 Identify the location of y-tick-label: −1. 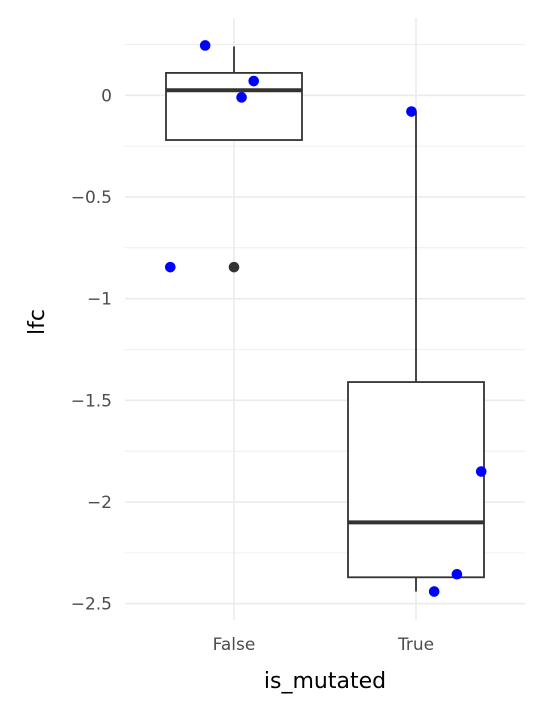
(99, 300).